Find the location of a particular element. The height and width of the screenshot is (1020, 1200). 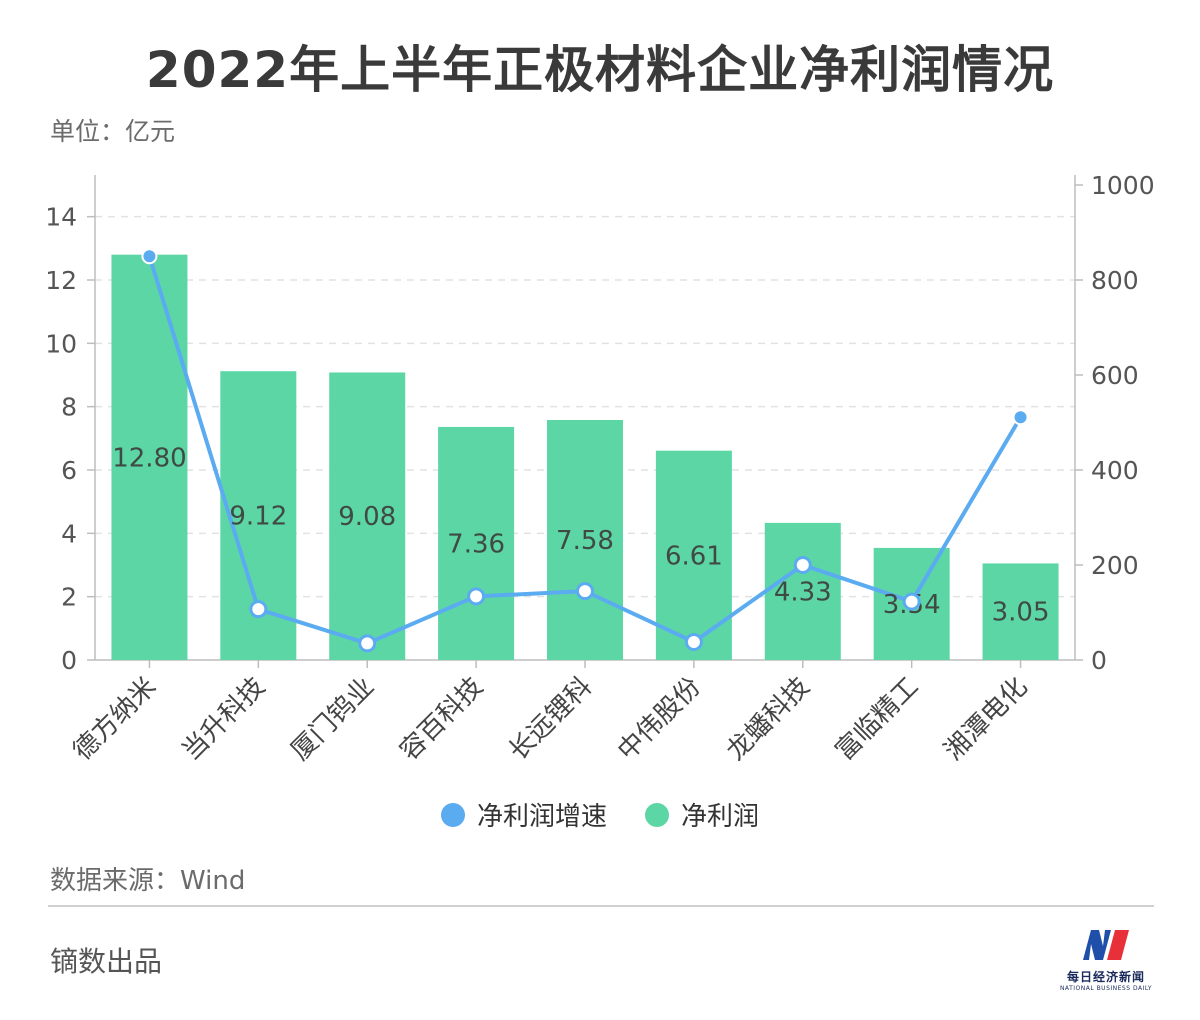

left-axis-tick-label: 0 is located at coordinates (69, 660).